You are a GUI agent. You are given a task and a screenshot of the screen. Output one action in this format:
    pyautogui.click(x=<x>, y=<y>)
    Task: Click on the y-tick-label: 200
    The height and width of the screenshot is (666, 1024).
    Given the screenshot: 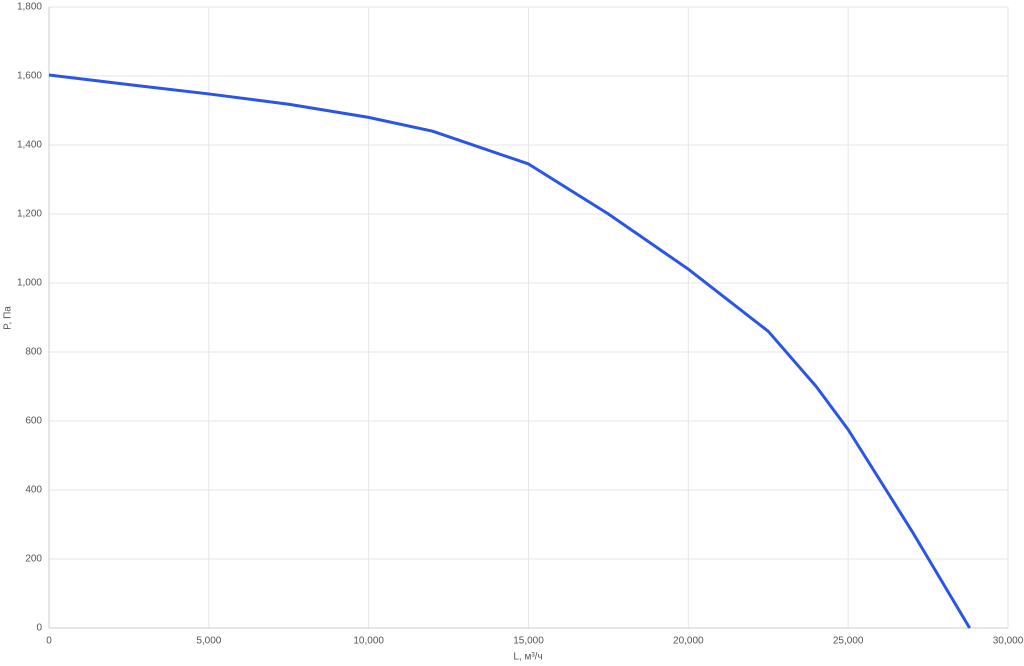 What is the action you would take?
    pyautogui.click(x=33, y=559)
    